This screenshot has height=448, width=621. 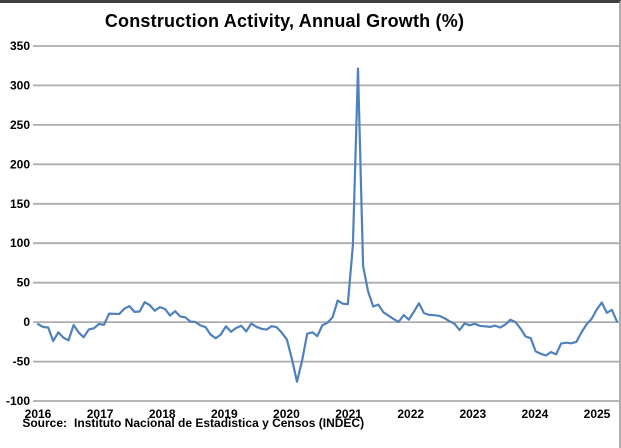 I want to click on x-tick-label: 2018, so click(x=162, y=414).